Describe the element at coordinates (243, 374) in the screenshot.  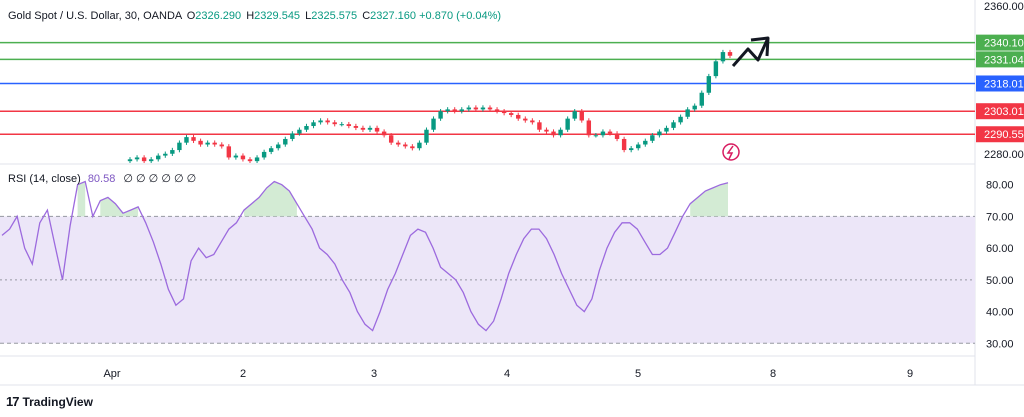
I see `time-tick-label: 2` at that location.